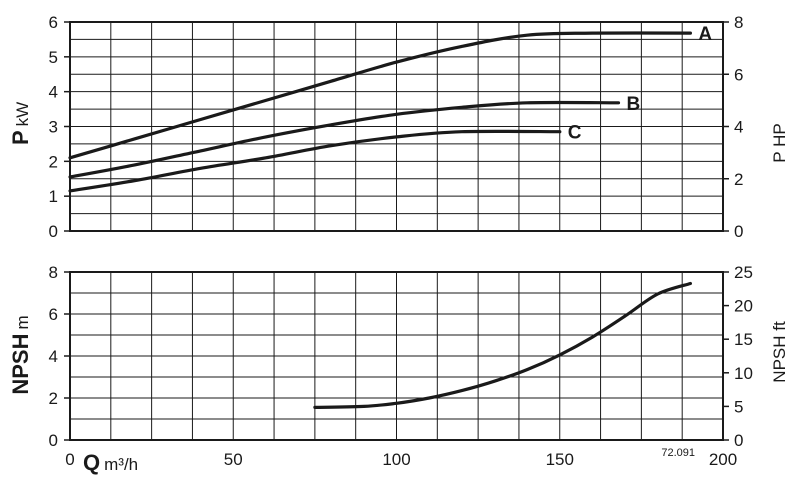 The height and width of the screenshot is (488, 801). I want to click on npsh-y2-tick-label: 20, so click(743, 306).